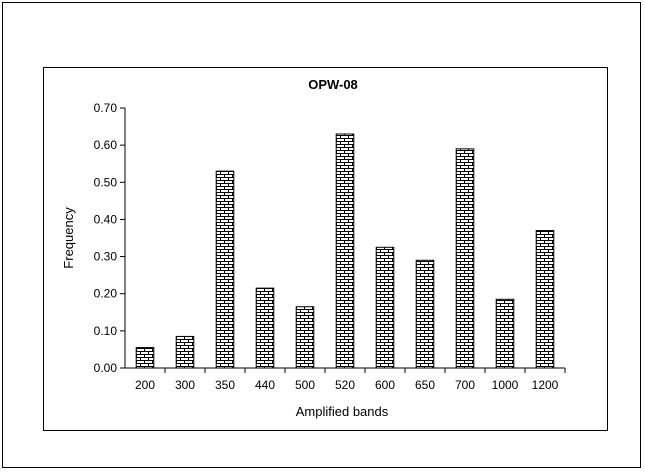  What do you see at coordinates (145, 385) in the screenshot?
I see `x-tick-label: 200` at bounding box center [145, 385].